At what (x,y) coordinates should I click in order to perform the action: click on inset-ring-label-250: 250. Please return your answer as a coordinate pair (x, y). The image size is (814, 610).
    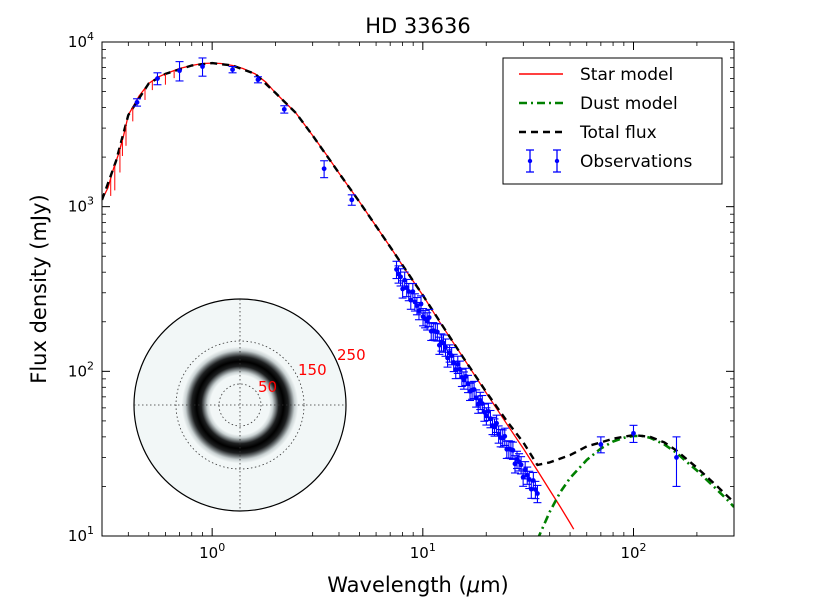
    Looking at the image, I should click on (351, 355).